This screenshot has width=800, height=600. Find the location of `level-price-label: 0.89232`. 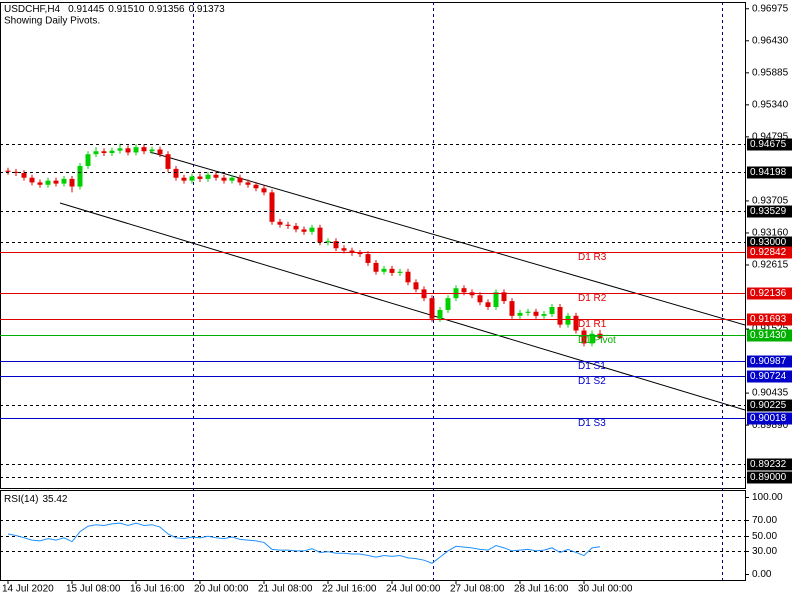

level-price-label: 0.89232 is located at coordinates (768, 464).